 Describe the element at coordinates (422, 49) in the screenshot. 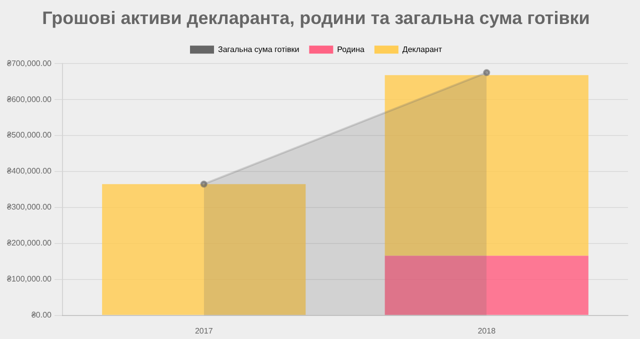

I see `legend-label: Декларант` at that location.